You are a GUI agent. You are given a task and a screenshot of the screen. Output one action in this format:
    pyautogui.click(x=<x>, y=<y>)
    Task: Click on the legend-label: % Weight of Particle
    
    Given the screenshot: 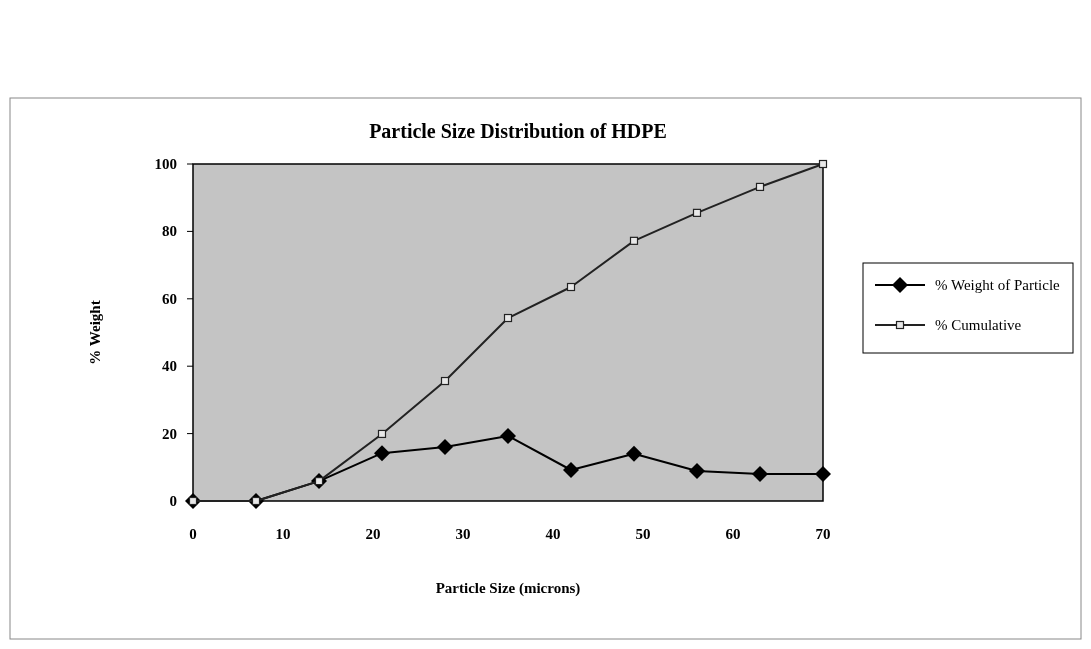 What is the action you would take?
    pyautogui.click(x=998, y=285)
    